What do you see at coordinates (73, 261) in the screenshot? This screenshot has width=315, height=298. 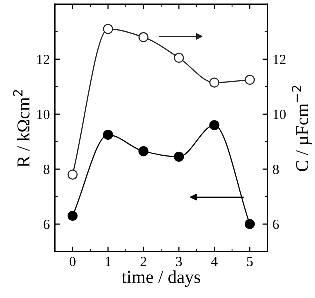 I see `x-tick-label: 0` at bounding box center [73, 261].